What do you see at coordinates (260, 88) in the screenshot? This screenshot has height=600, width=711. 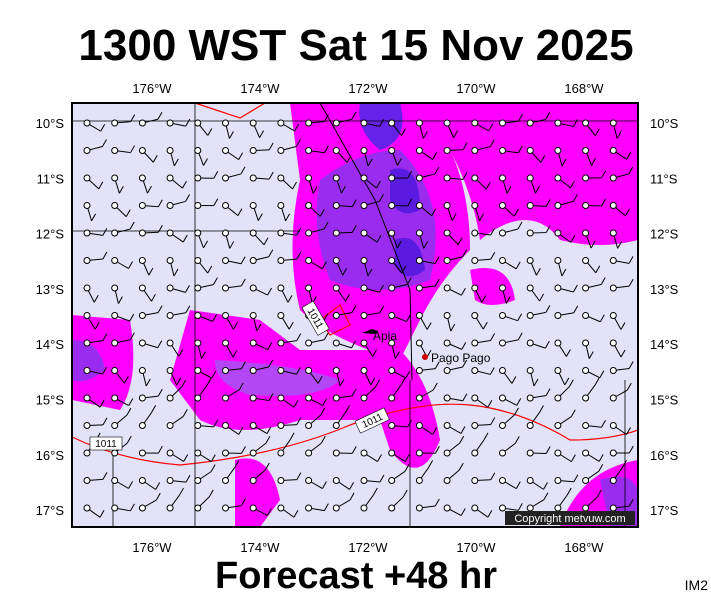 I see `lon-label: 174°W` at bounding box center [260, 88].